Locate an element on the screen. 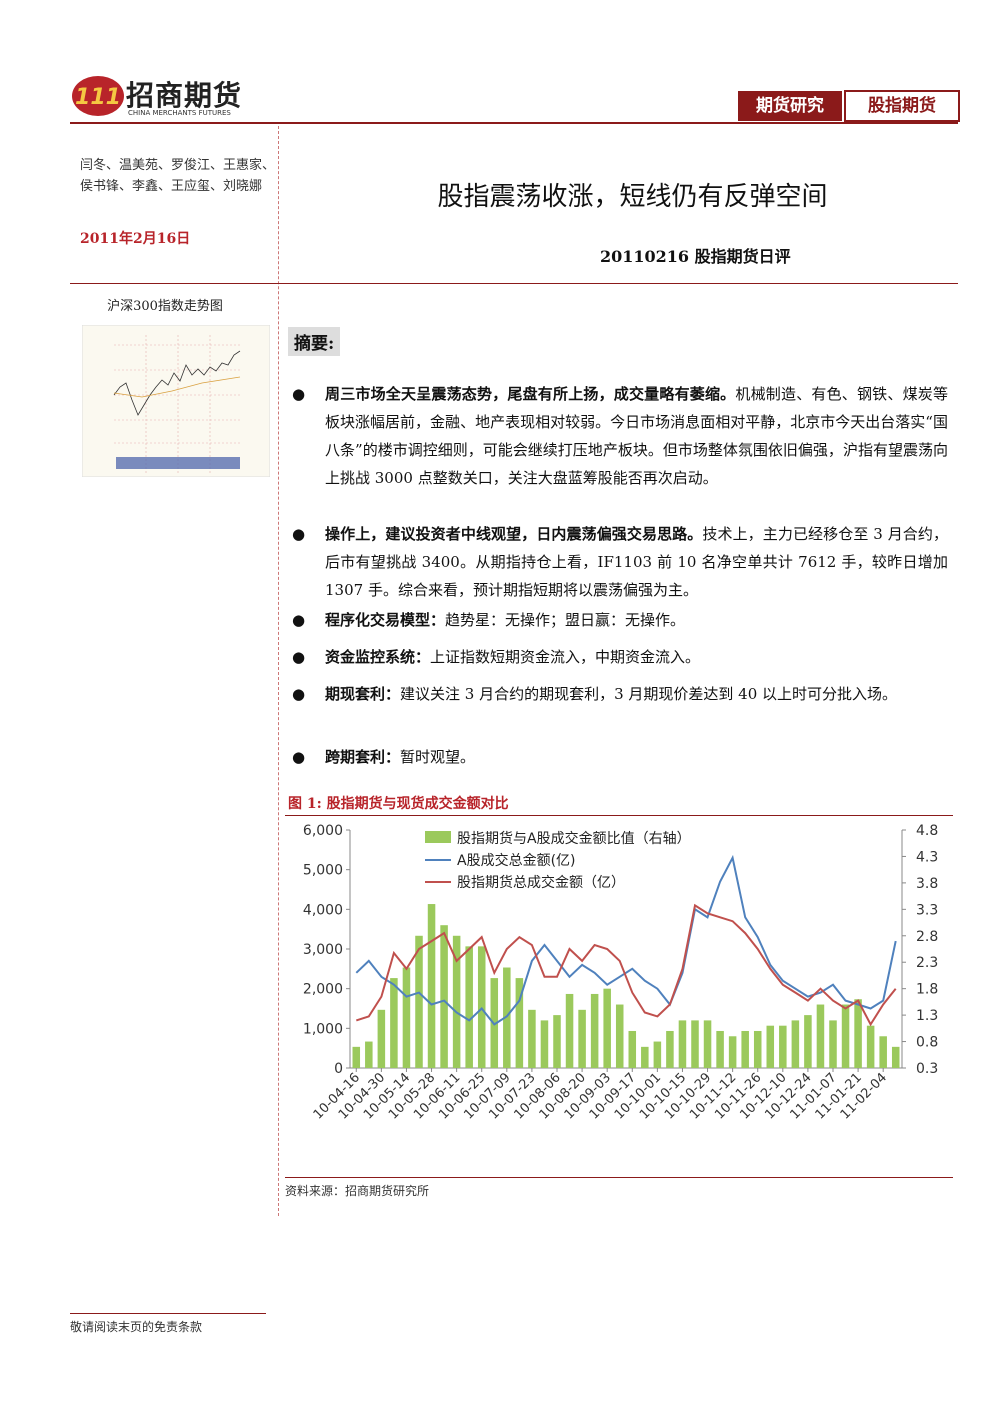 The image size is (992, 1403). legend-label: 股指期货总成交金额（亿） is located at coordinates (541, 882).